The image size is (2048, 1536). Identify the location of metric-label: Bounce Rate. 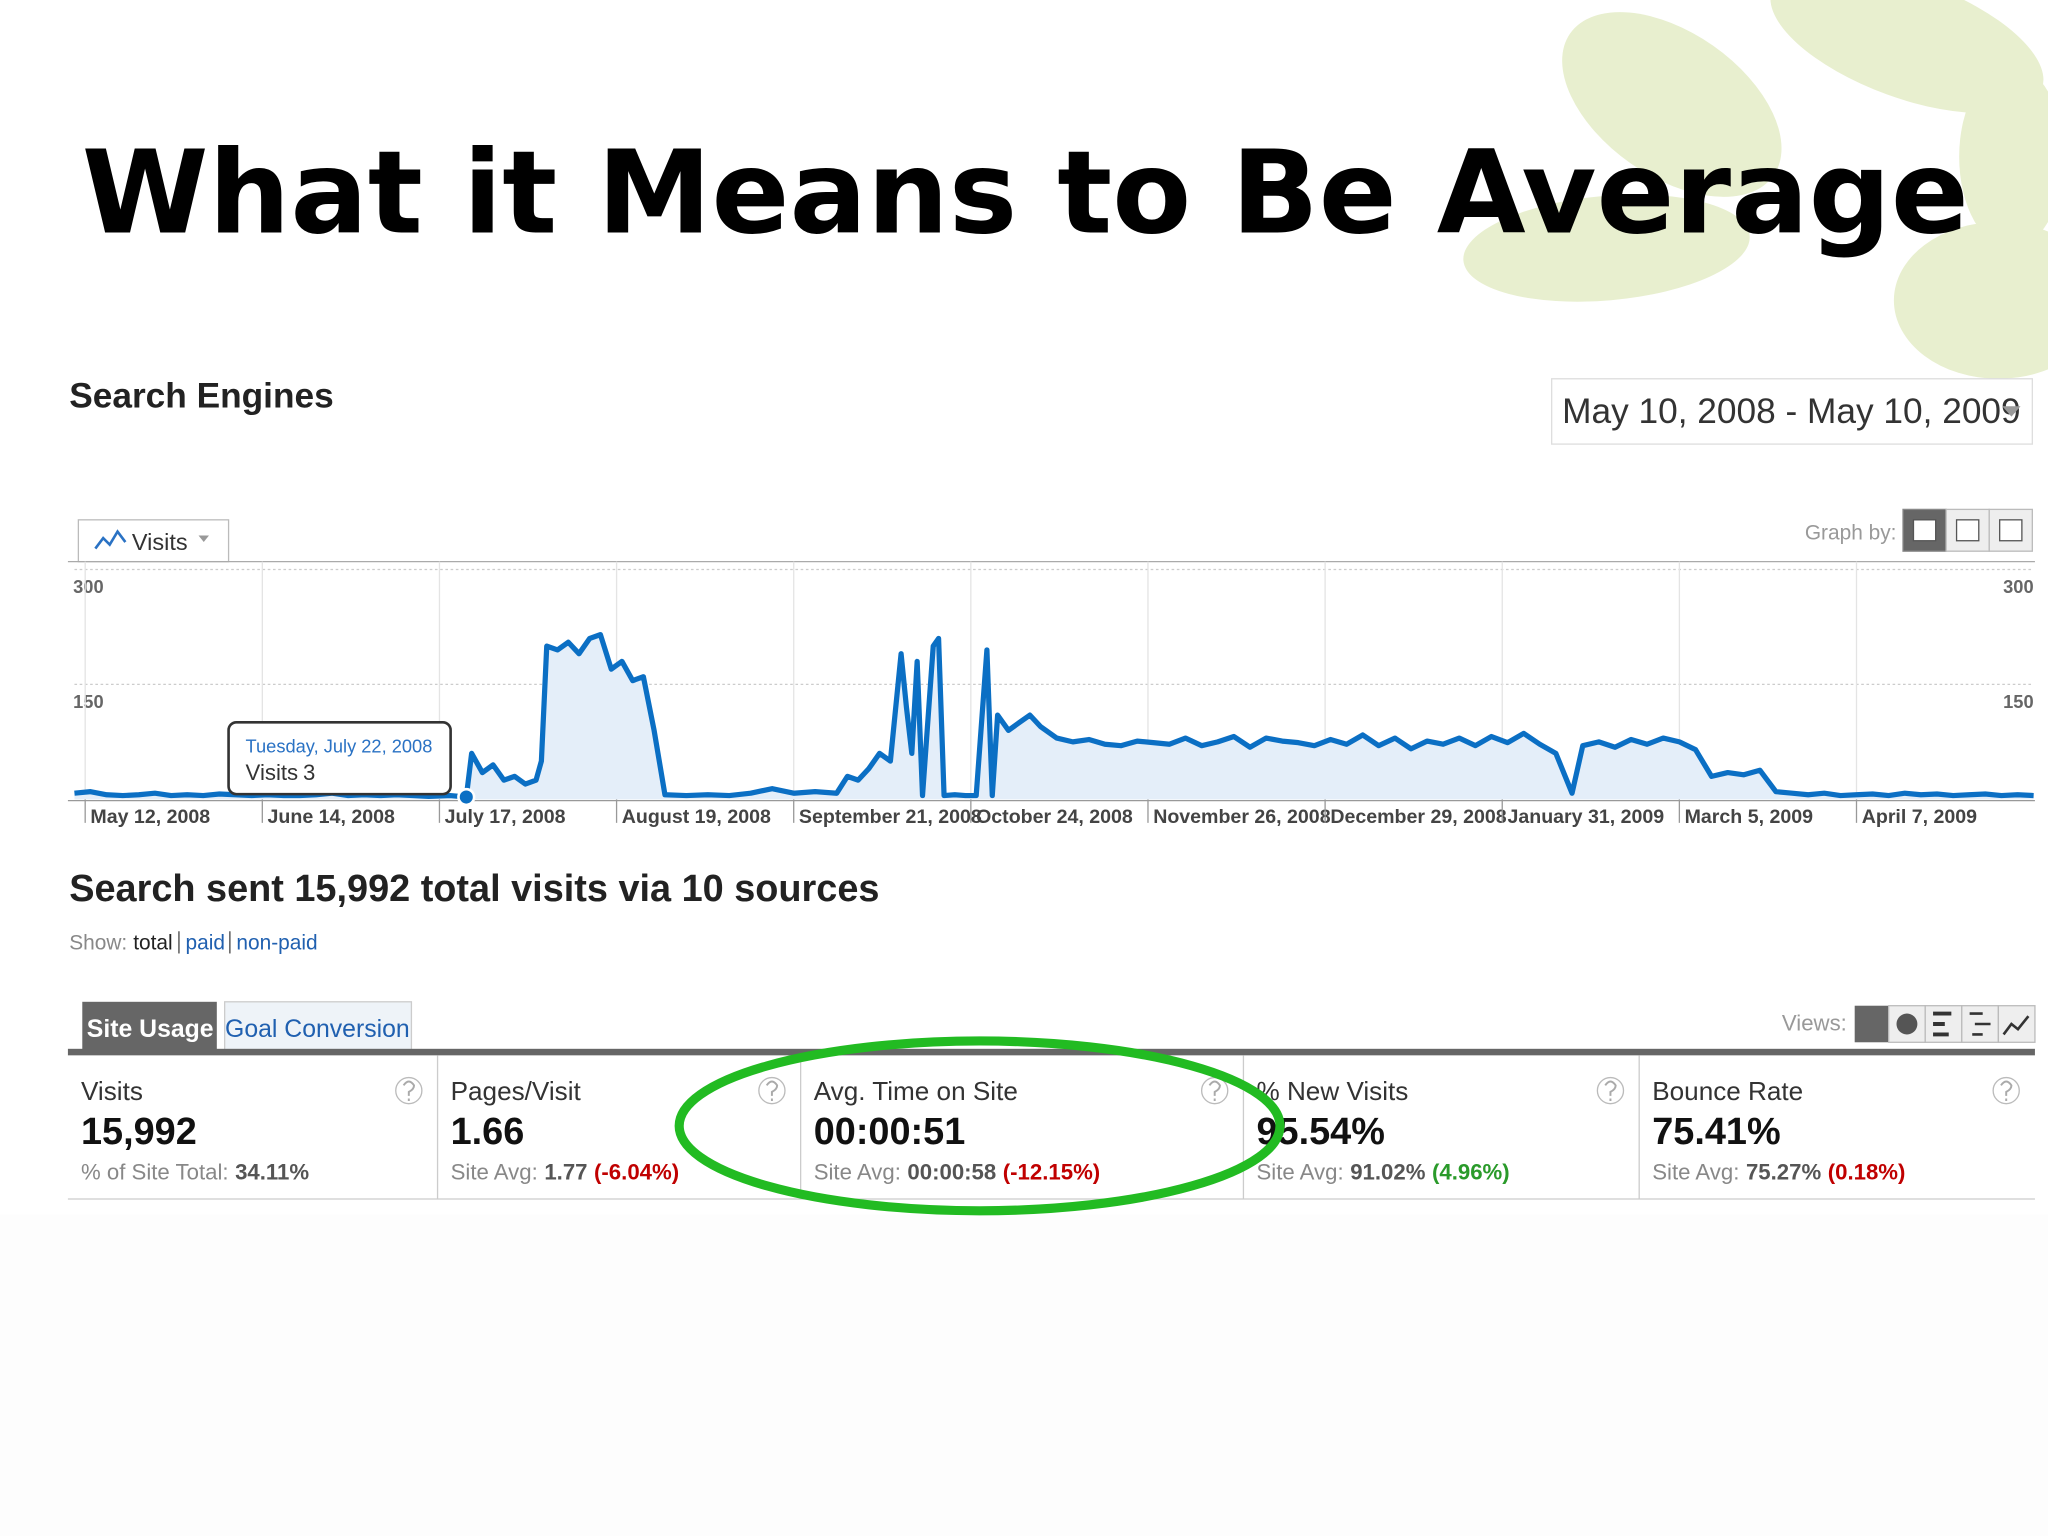
(1727, 1091).